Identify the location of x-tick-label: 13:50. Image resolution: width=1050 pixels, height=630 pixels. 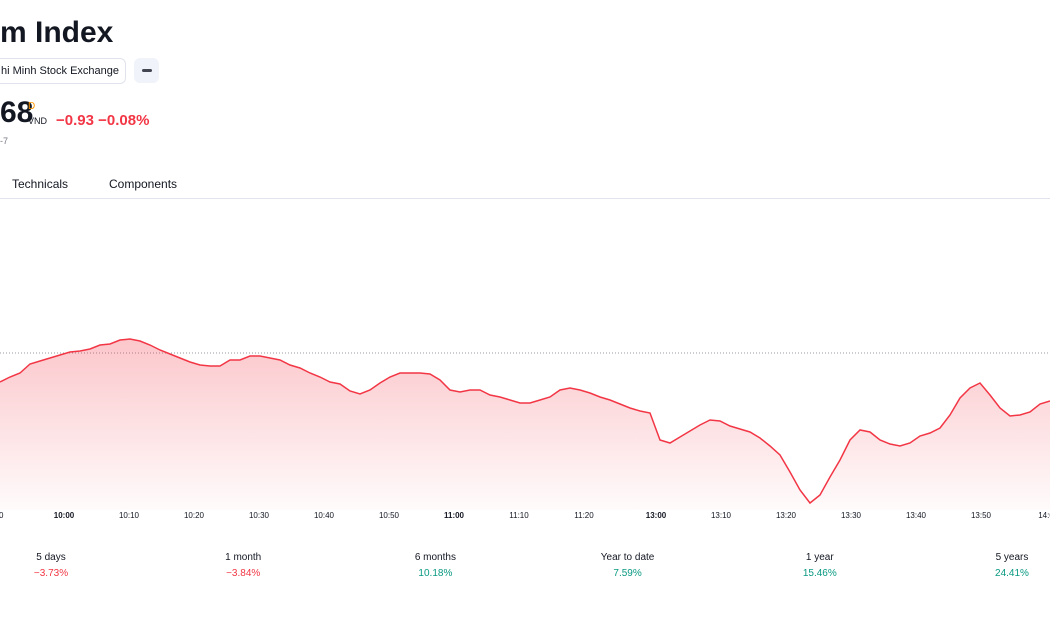
(981, 515).